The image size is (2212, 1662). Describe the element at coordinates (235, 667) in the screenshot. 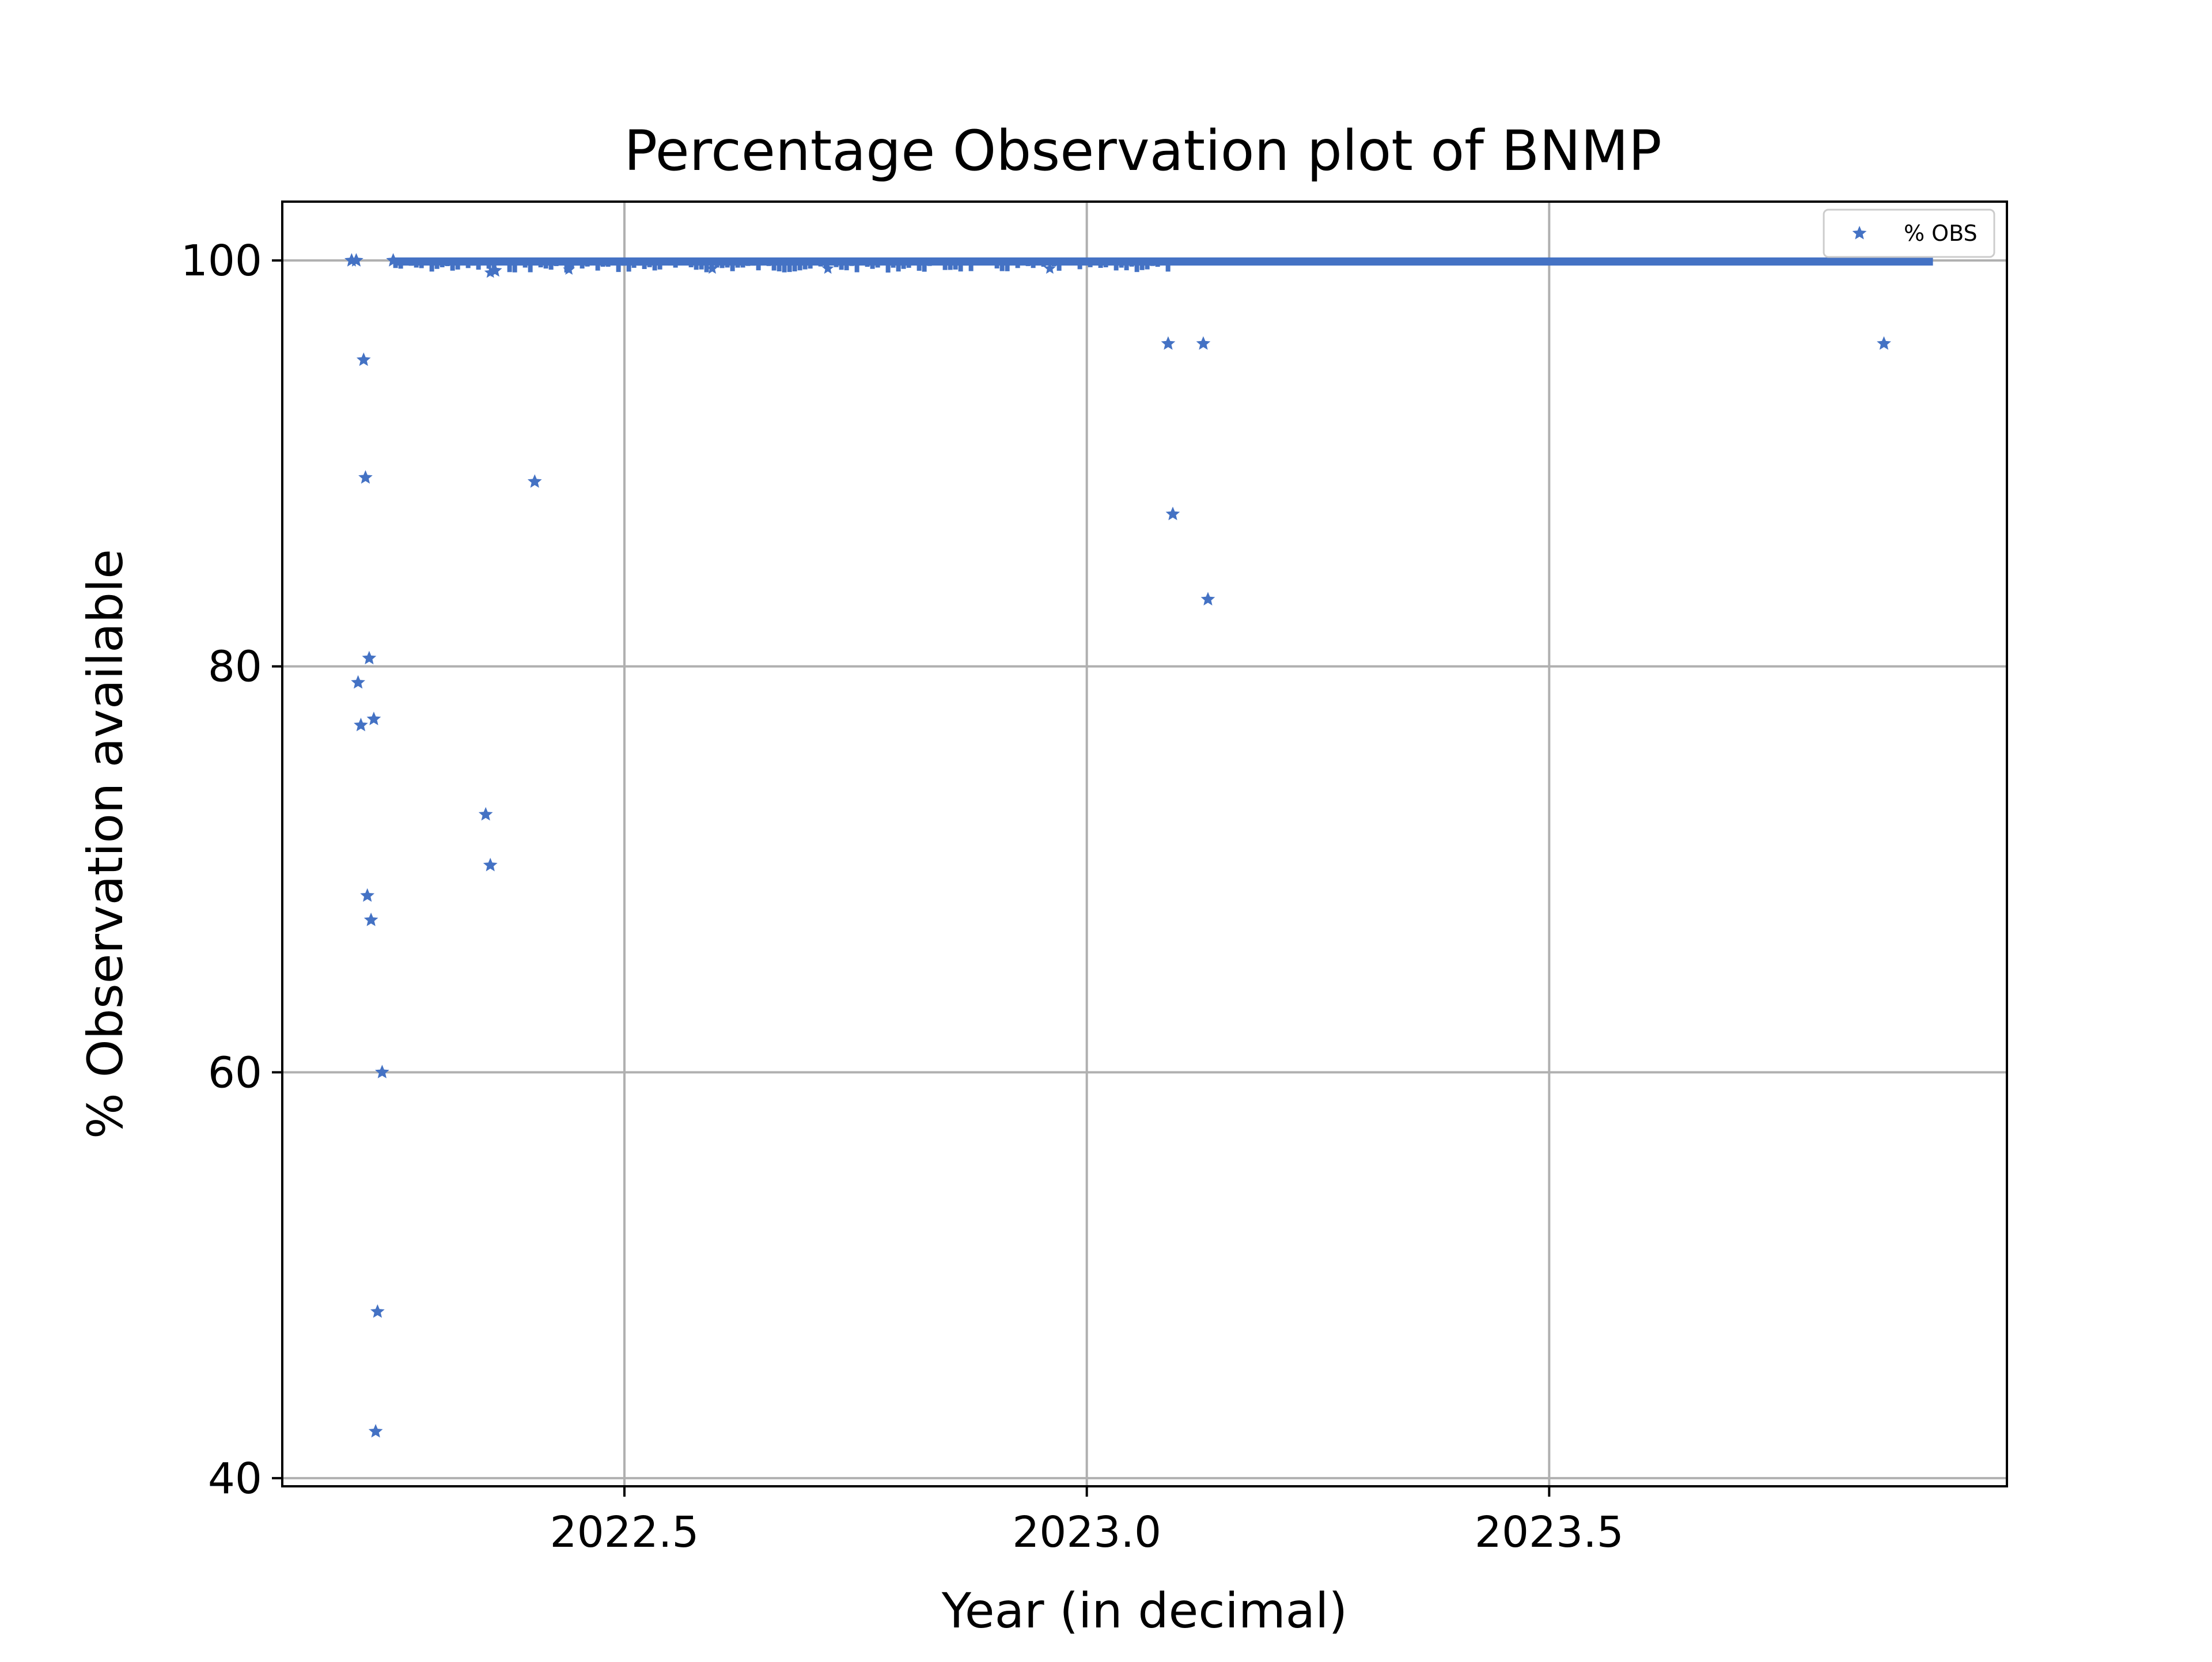

I see `y-tick-label: 80` at that location.